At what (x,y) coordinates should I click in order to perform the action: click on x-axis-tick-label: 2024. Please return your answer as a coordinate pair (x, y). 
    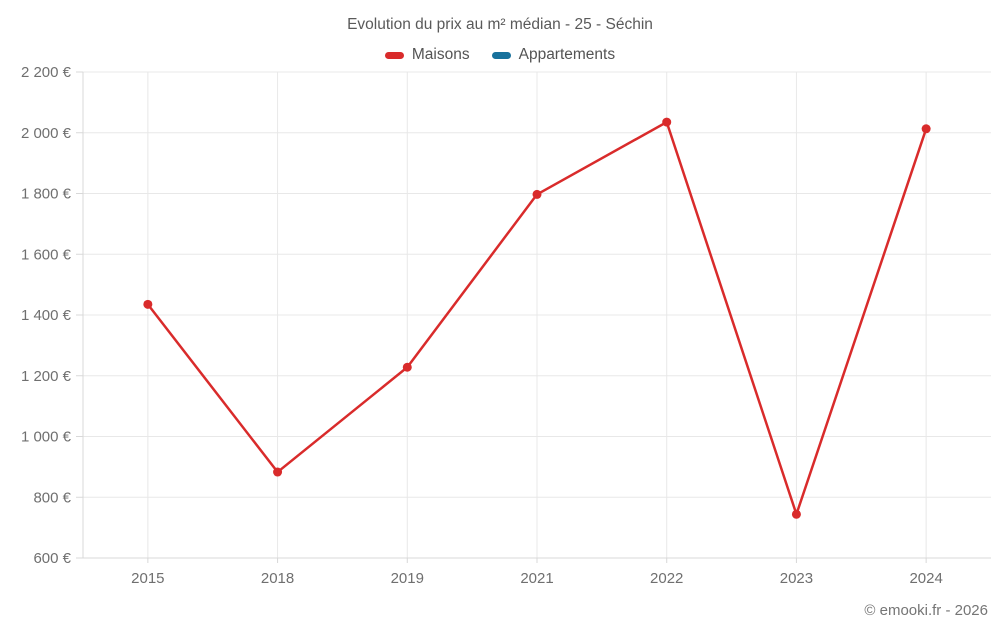
    Looking at the image, I should click on (925, 578).